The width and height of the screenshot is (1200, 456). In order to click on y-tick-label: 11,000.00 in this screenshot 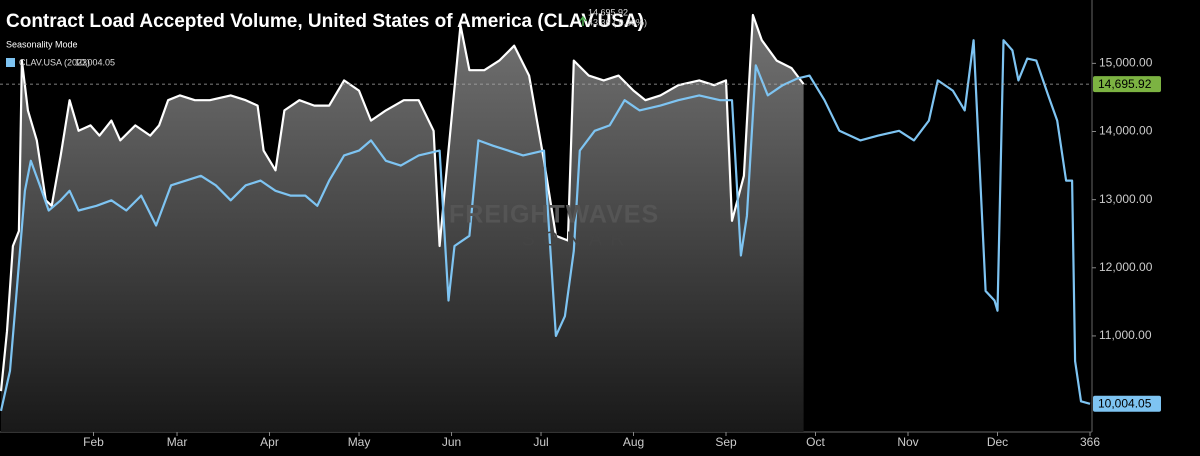, I will do `click(1125, 335)`.